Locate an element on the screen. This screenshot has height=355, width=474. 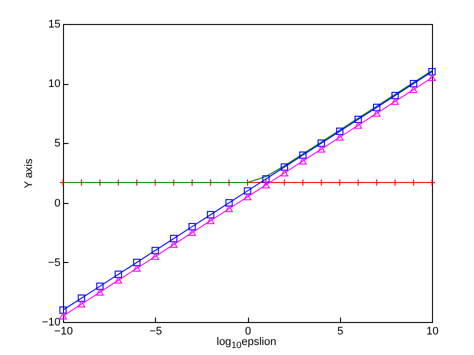
x-tick-label: 5 is located at coordinates (340, 332).